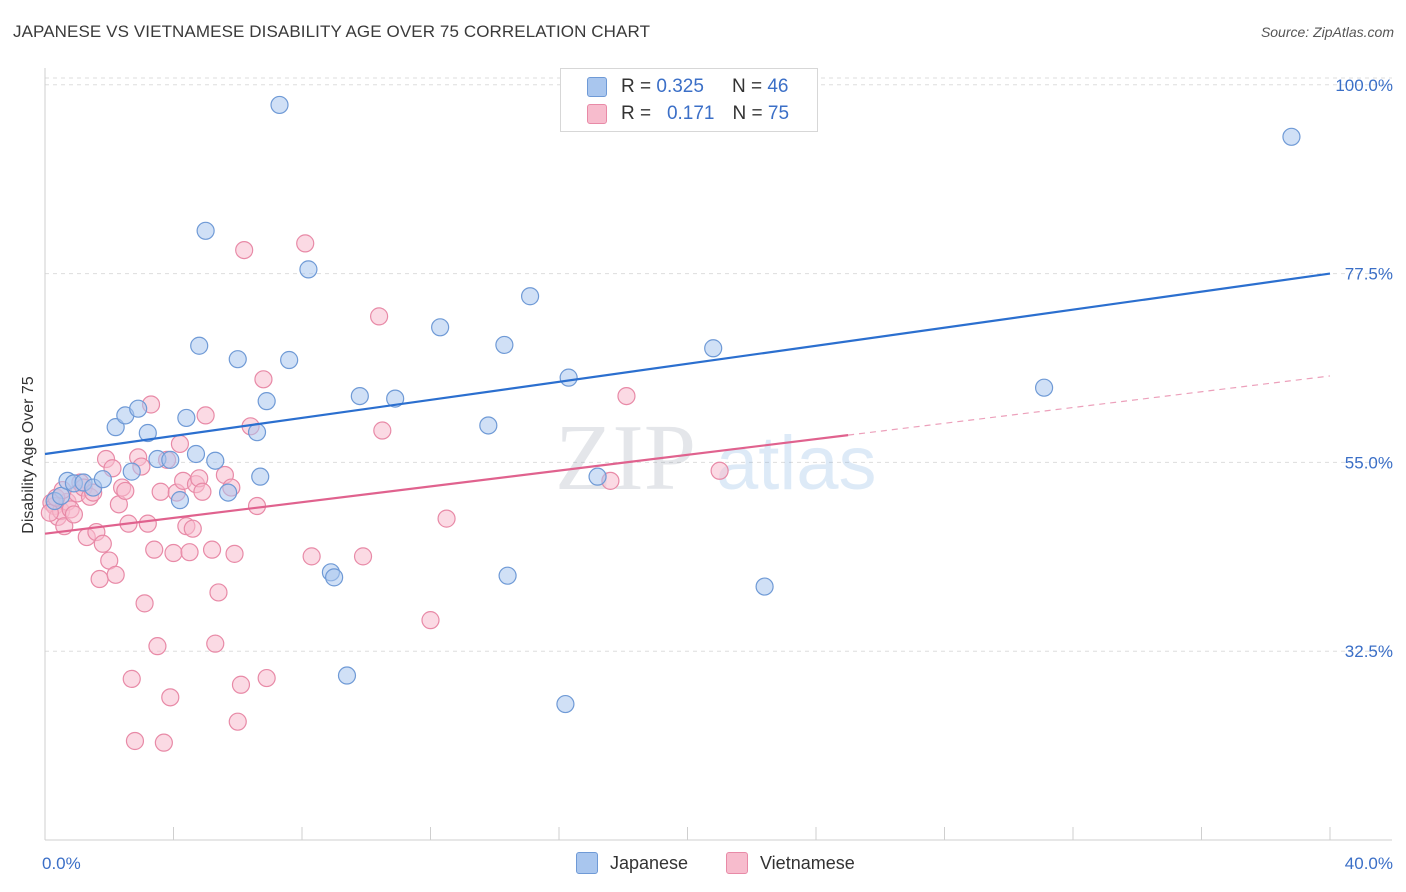 Image resolution: width=1406 pixels, height=892 pixels. What do you see at coordinates (737, 863) in the screenshot?
I see `vietnamese-legend-swatch` at bounding box center [737, 863].